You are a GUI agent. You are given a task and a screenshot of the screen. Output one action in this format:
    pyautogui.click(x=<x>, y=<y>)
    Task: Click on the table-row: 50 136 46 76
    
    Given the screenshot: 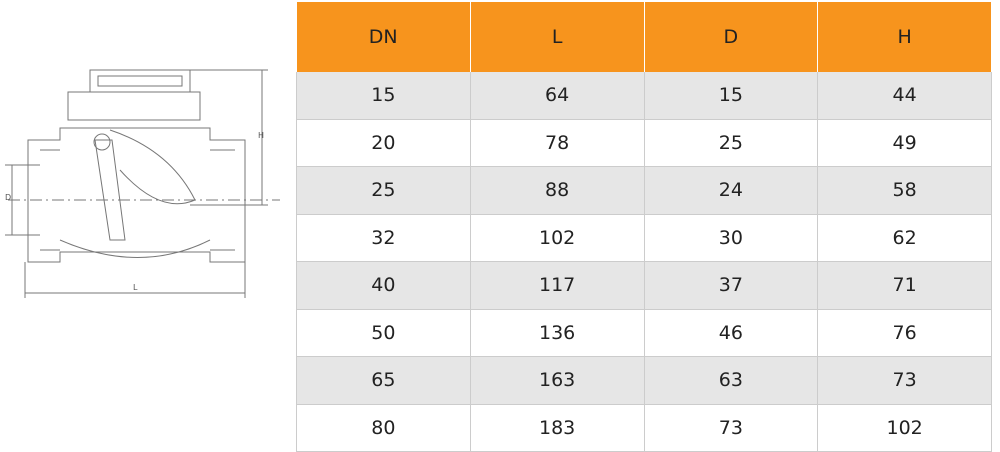 What is the action you would take?
    pyautogui.click(x=644, y=333)
    